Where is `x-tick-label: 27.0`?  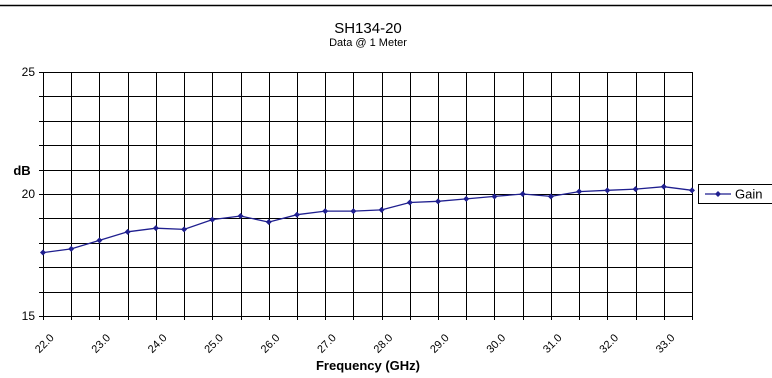
x-tick-label: 27.0 is located at coordinates (327, 344).